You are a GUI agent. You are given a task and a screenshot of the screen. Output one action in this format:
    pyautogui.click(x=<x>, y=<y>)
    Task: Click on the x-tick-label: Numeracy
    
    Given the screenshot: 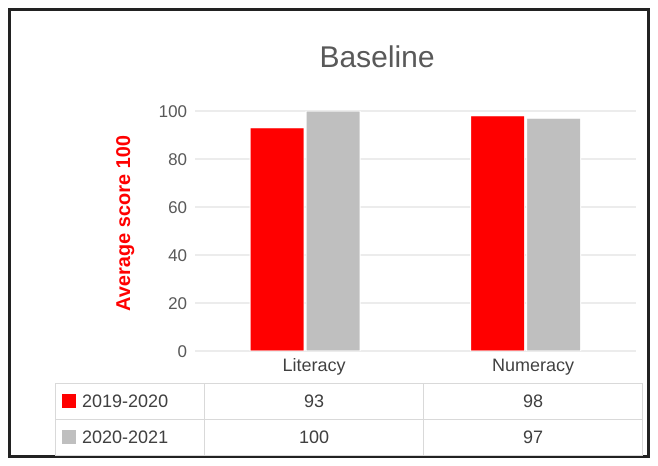 What is the action you would take?
    pyautogui.click(x=533, y=365)
    